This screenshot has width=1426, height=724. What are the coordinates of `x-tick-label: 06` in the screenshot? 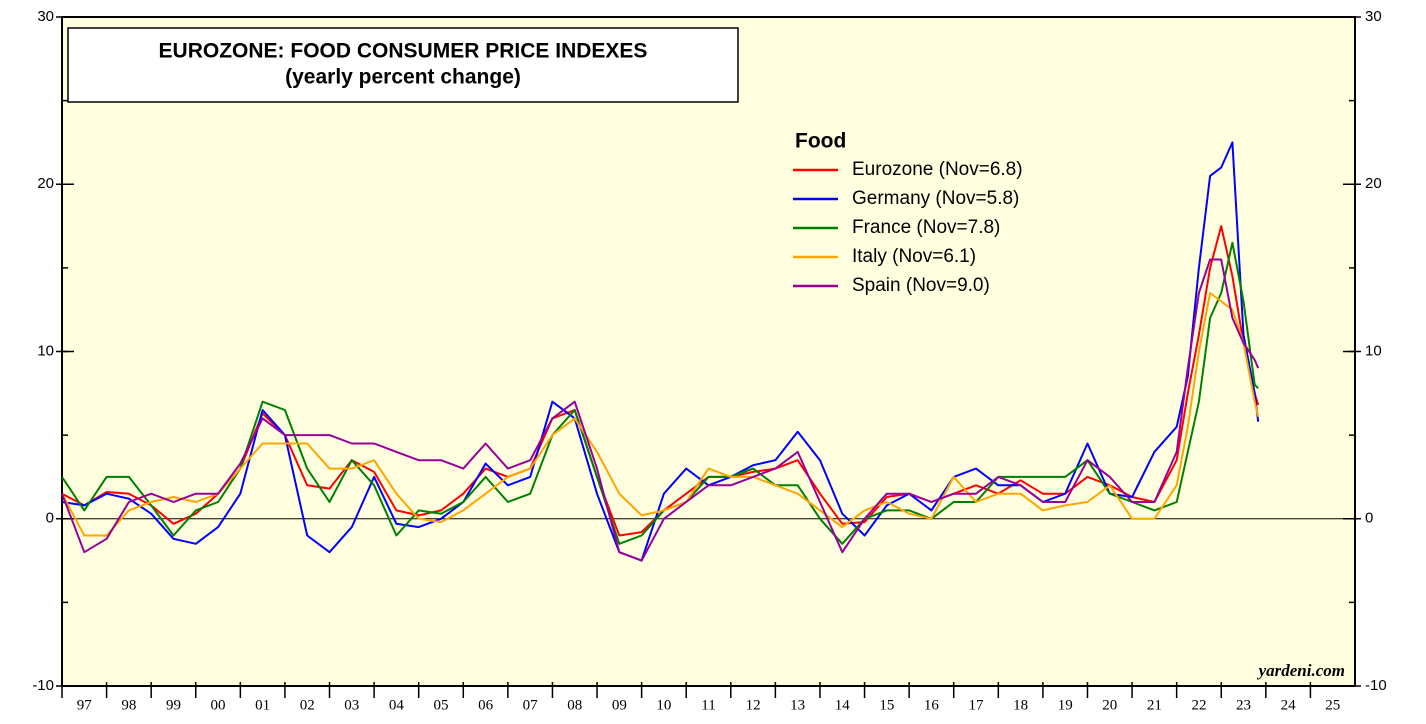 It's located at (486, 705).